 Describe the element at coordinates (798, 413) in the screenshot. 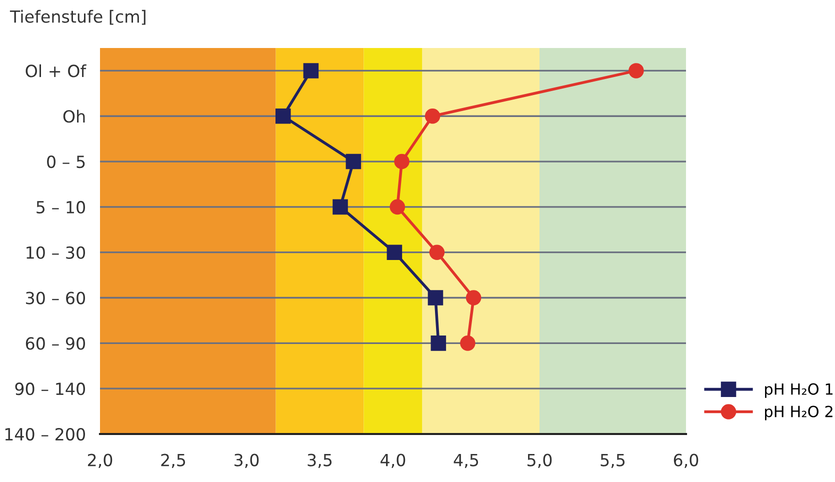

I see `legend-label: pH H₂O 2` at that location.